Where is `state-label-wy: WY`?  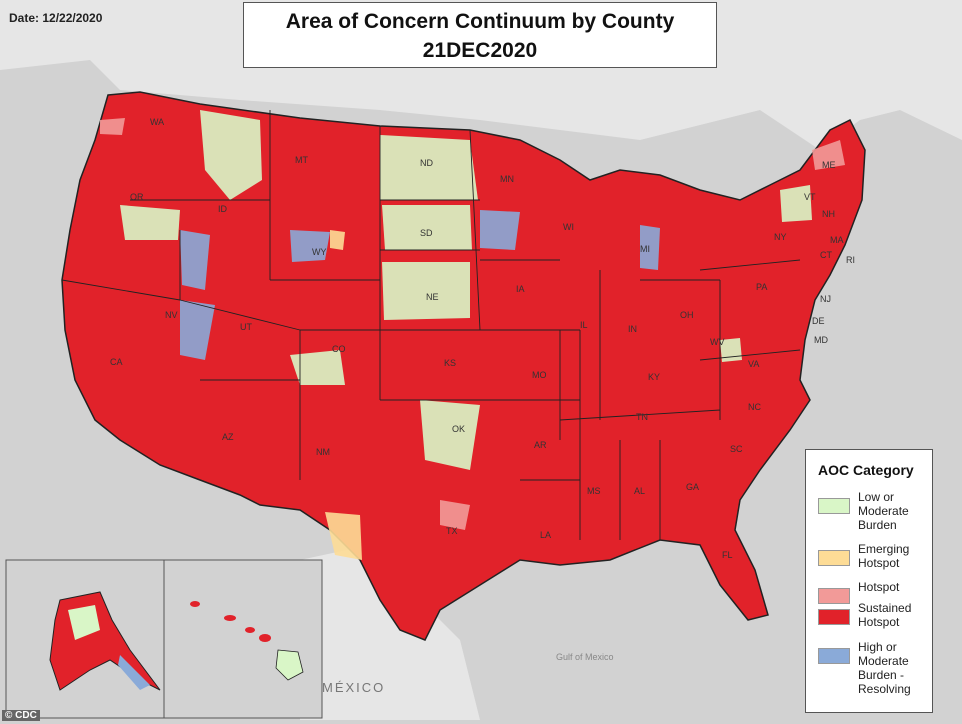 state-label-wy: WY is located at coordinates (319, 252).